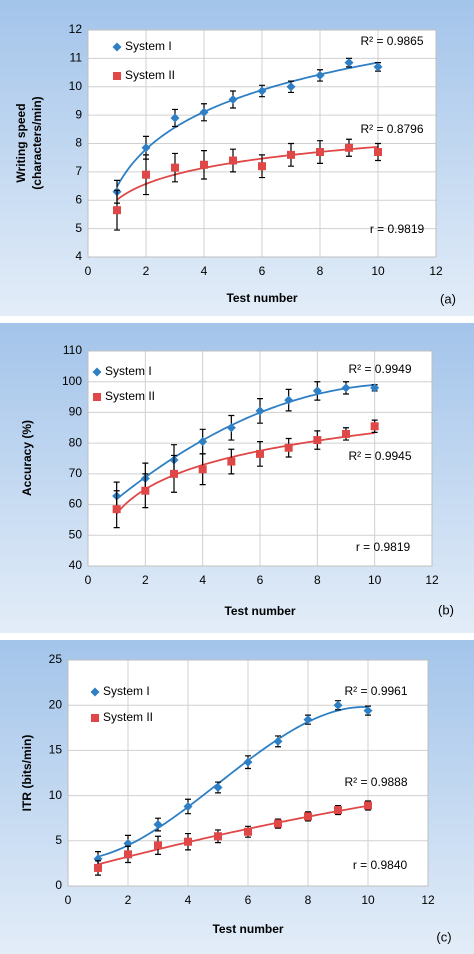  Describe the element at coordinates (68, 900) in the screenshot. I see `x-tick-label: 0` at that location.